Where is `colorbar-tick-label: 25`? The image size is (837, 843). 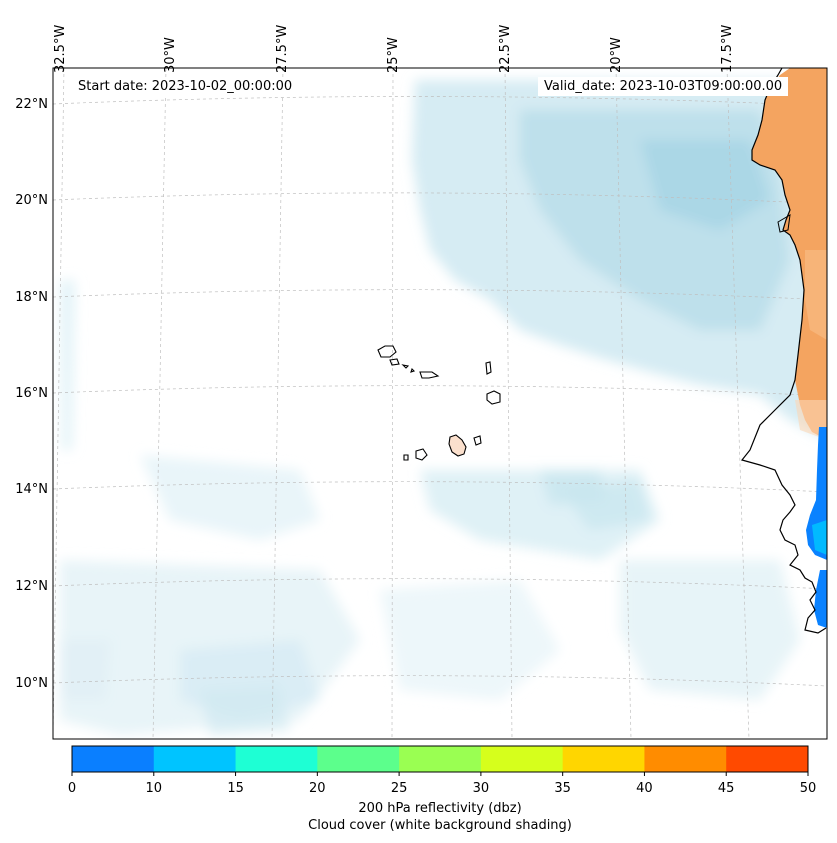 colorbar-tick-label: 25 is located at coordinates (399, 788).